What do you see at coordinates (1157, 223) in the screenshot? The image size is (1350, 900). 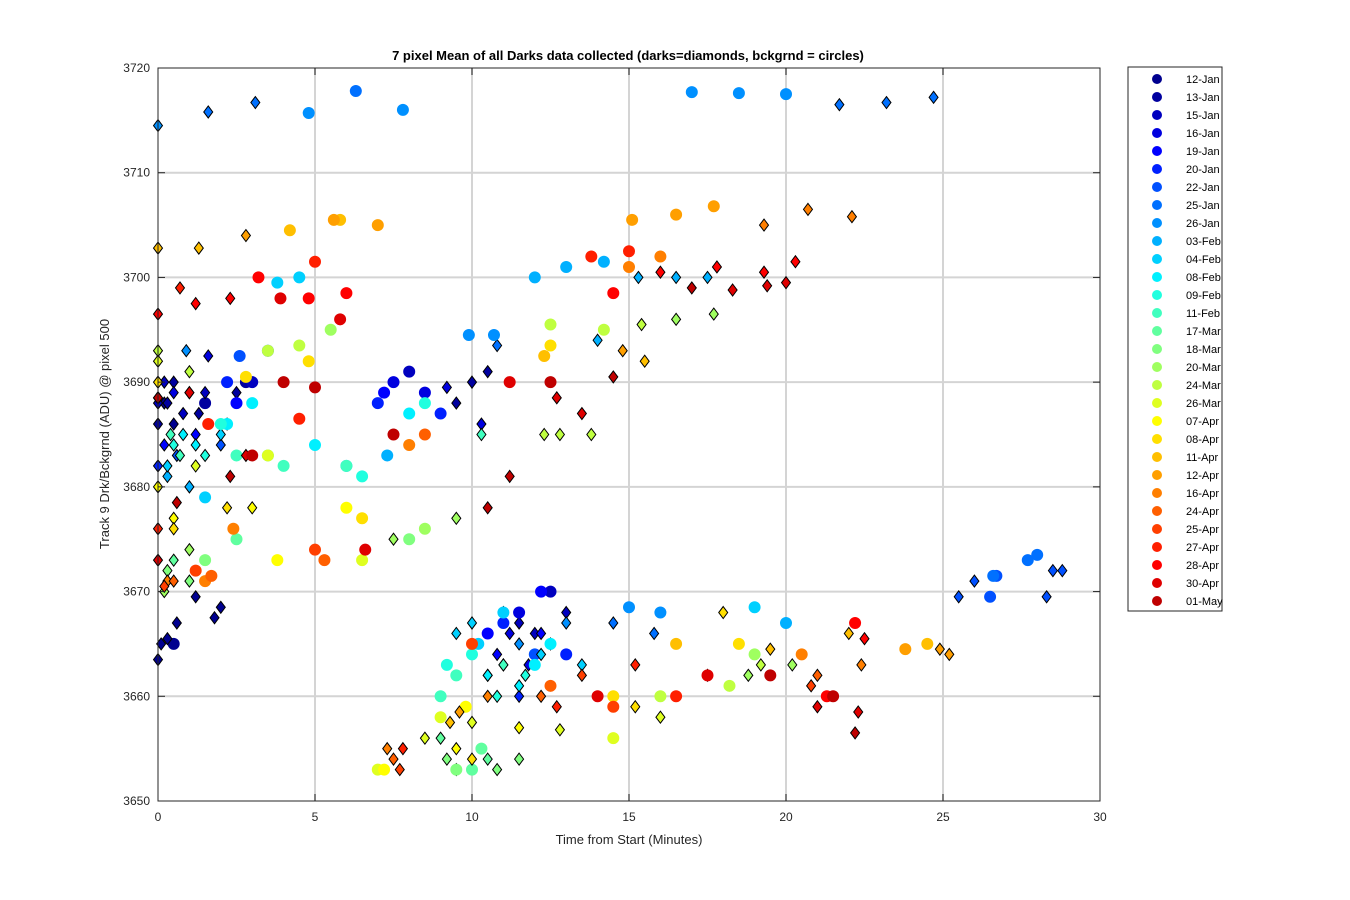 I see `legend-marker-26-Jan` at bounding box center [1157, 223].